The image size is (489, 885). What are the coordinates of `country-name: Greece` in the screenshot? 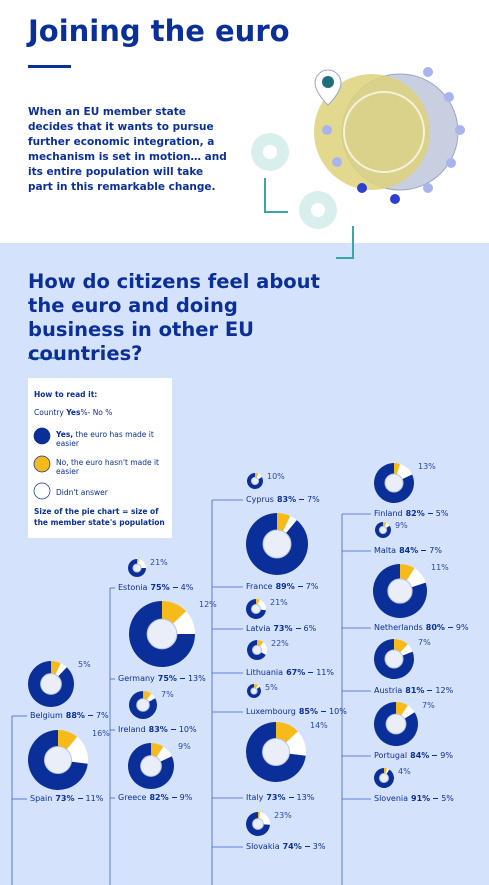 It's located at (132, 797).